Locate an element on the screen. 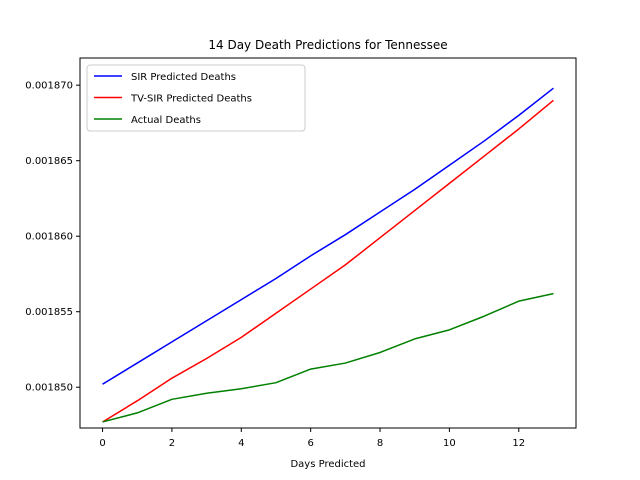 Image resolution: width=640 pixels, height=480 pixels. legend-label-2: TV-SIR Predicted Deaths is located at coordinates (191, 99).